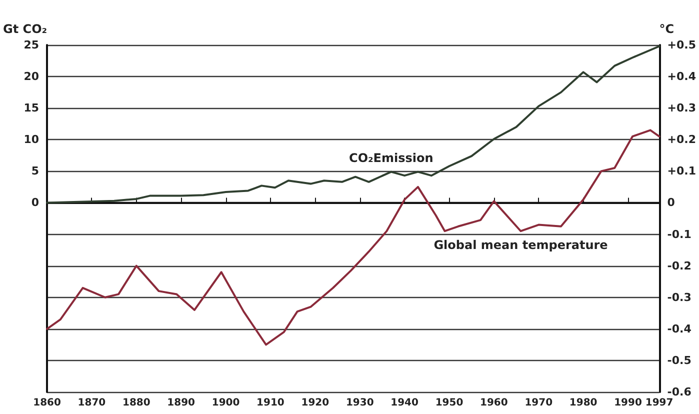 The image size is (699, 414). I want to click on x-tick-label: 1990, so click(628, 403).